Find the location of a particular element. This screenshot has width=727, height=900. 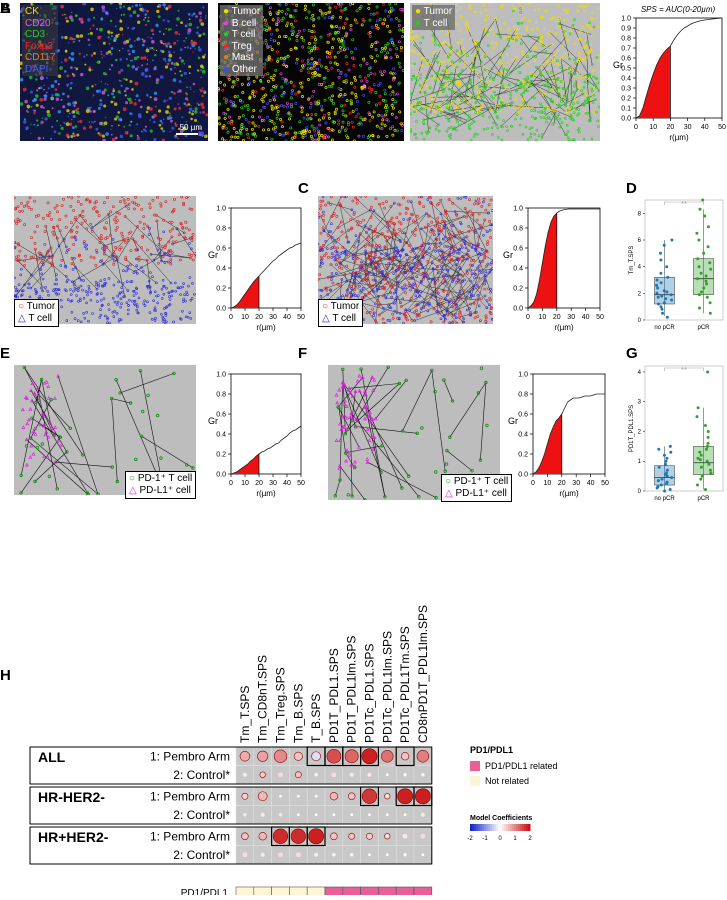

y-tick-label: 0.2 is located at coordinates (221, 455).